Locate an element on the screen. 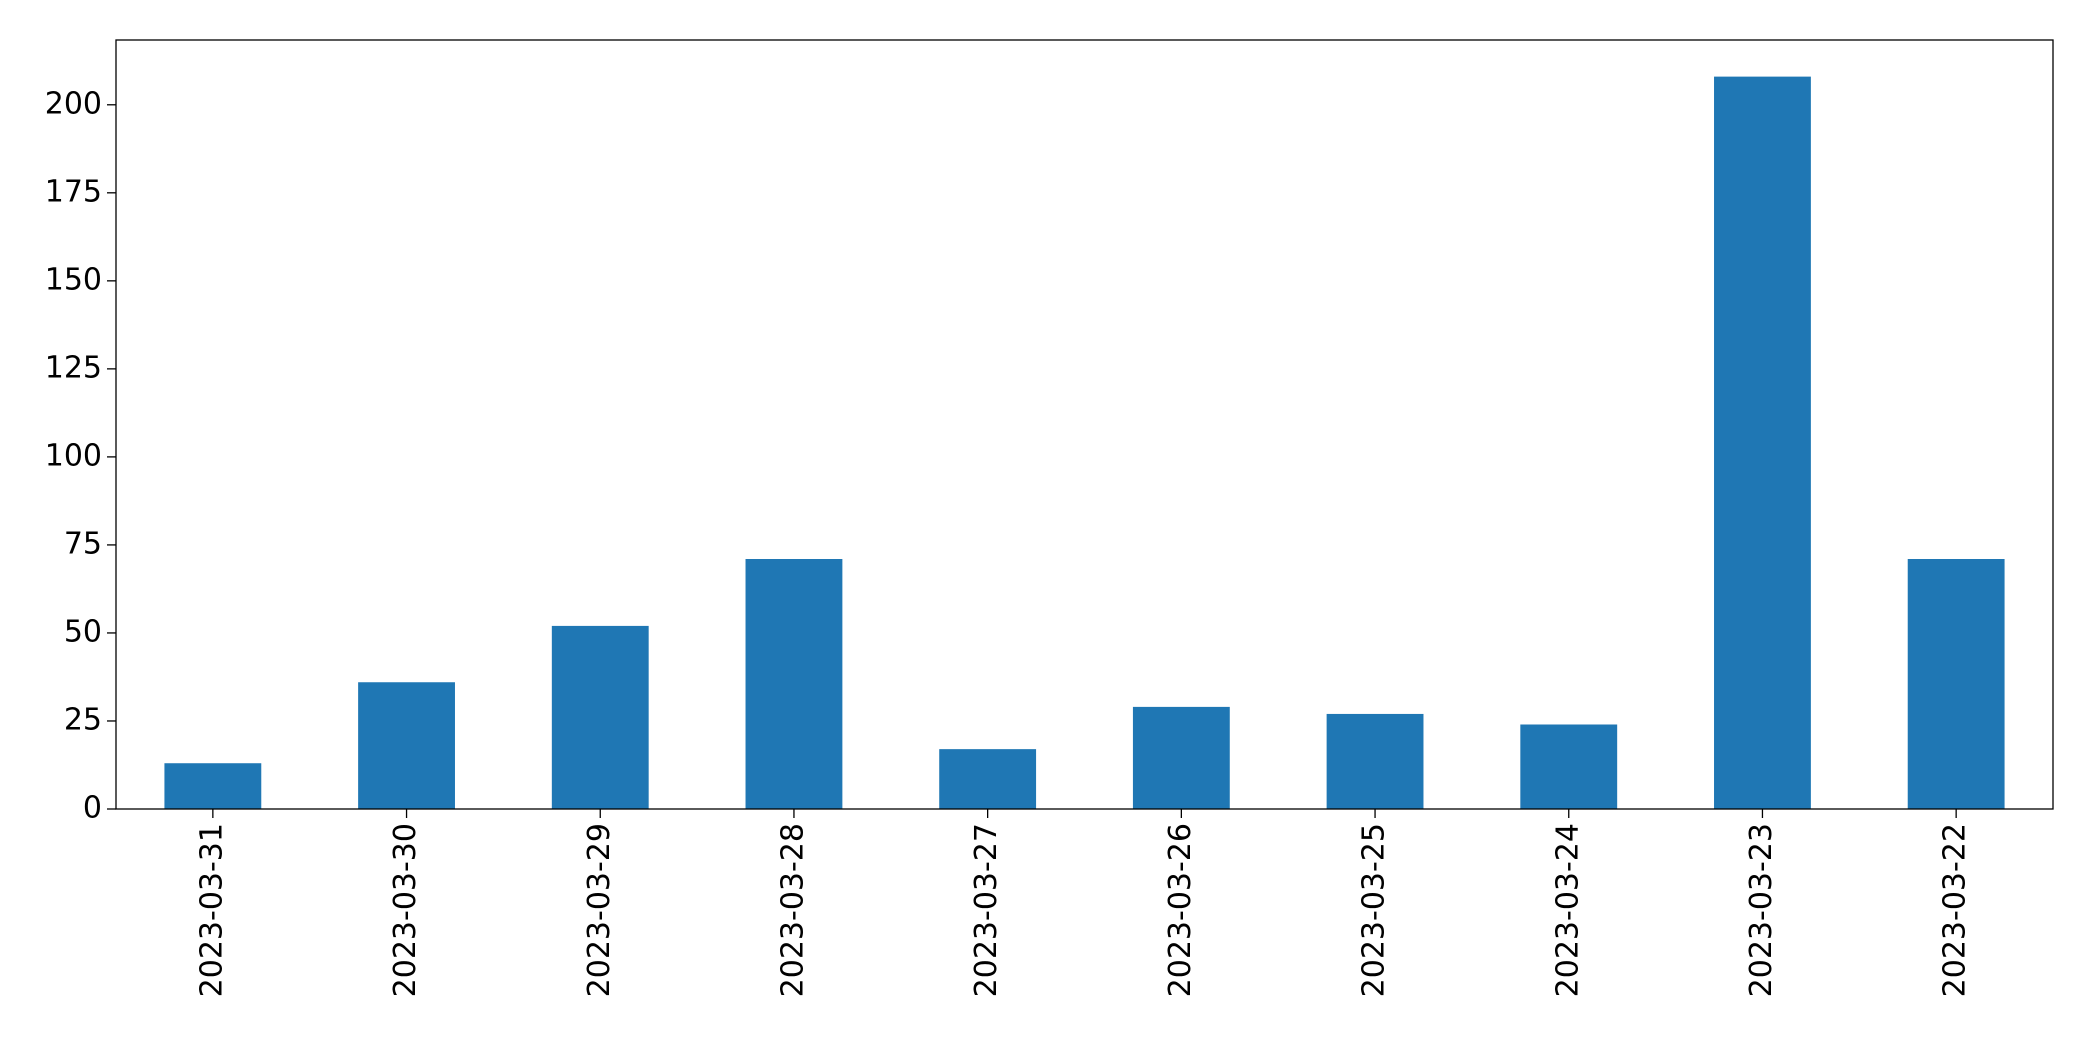  y-tick-label: 0 is located at coordinates (92, 808).